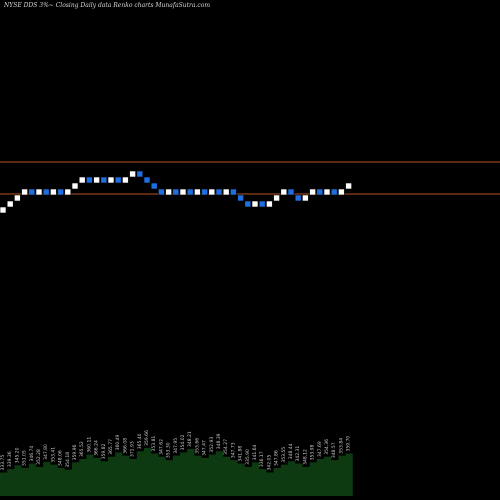 The height and width of the screenshot is (500, 500). What do you see at coordinates (291, 451) in the screenshot?
I see `brick-label-41: 348.44` at bounding box center [291, 451].